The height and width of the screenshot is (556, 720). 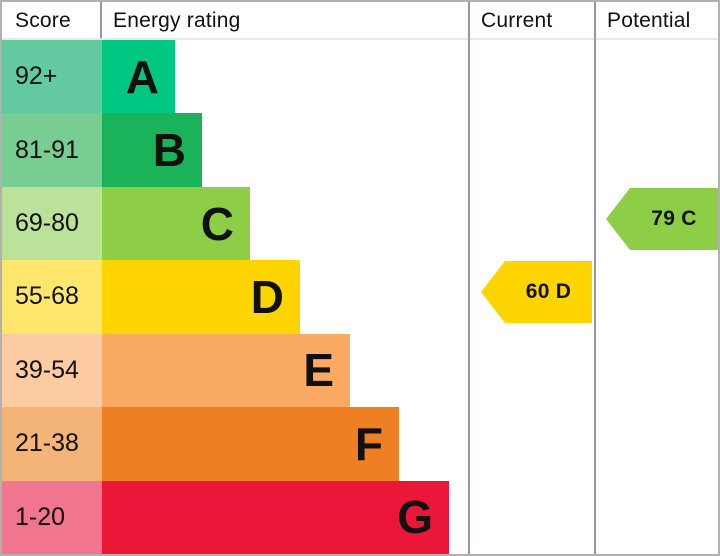 What do you see at coordinates (360, 150) in the screenshot?
I see `rating-row-b: 81-91 B` at bounding box center [360, 150].